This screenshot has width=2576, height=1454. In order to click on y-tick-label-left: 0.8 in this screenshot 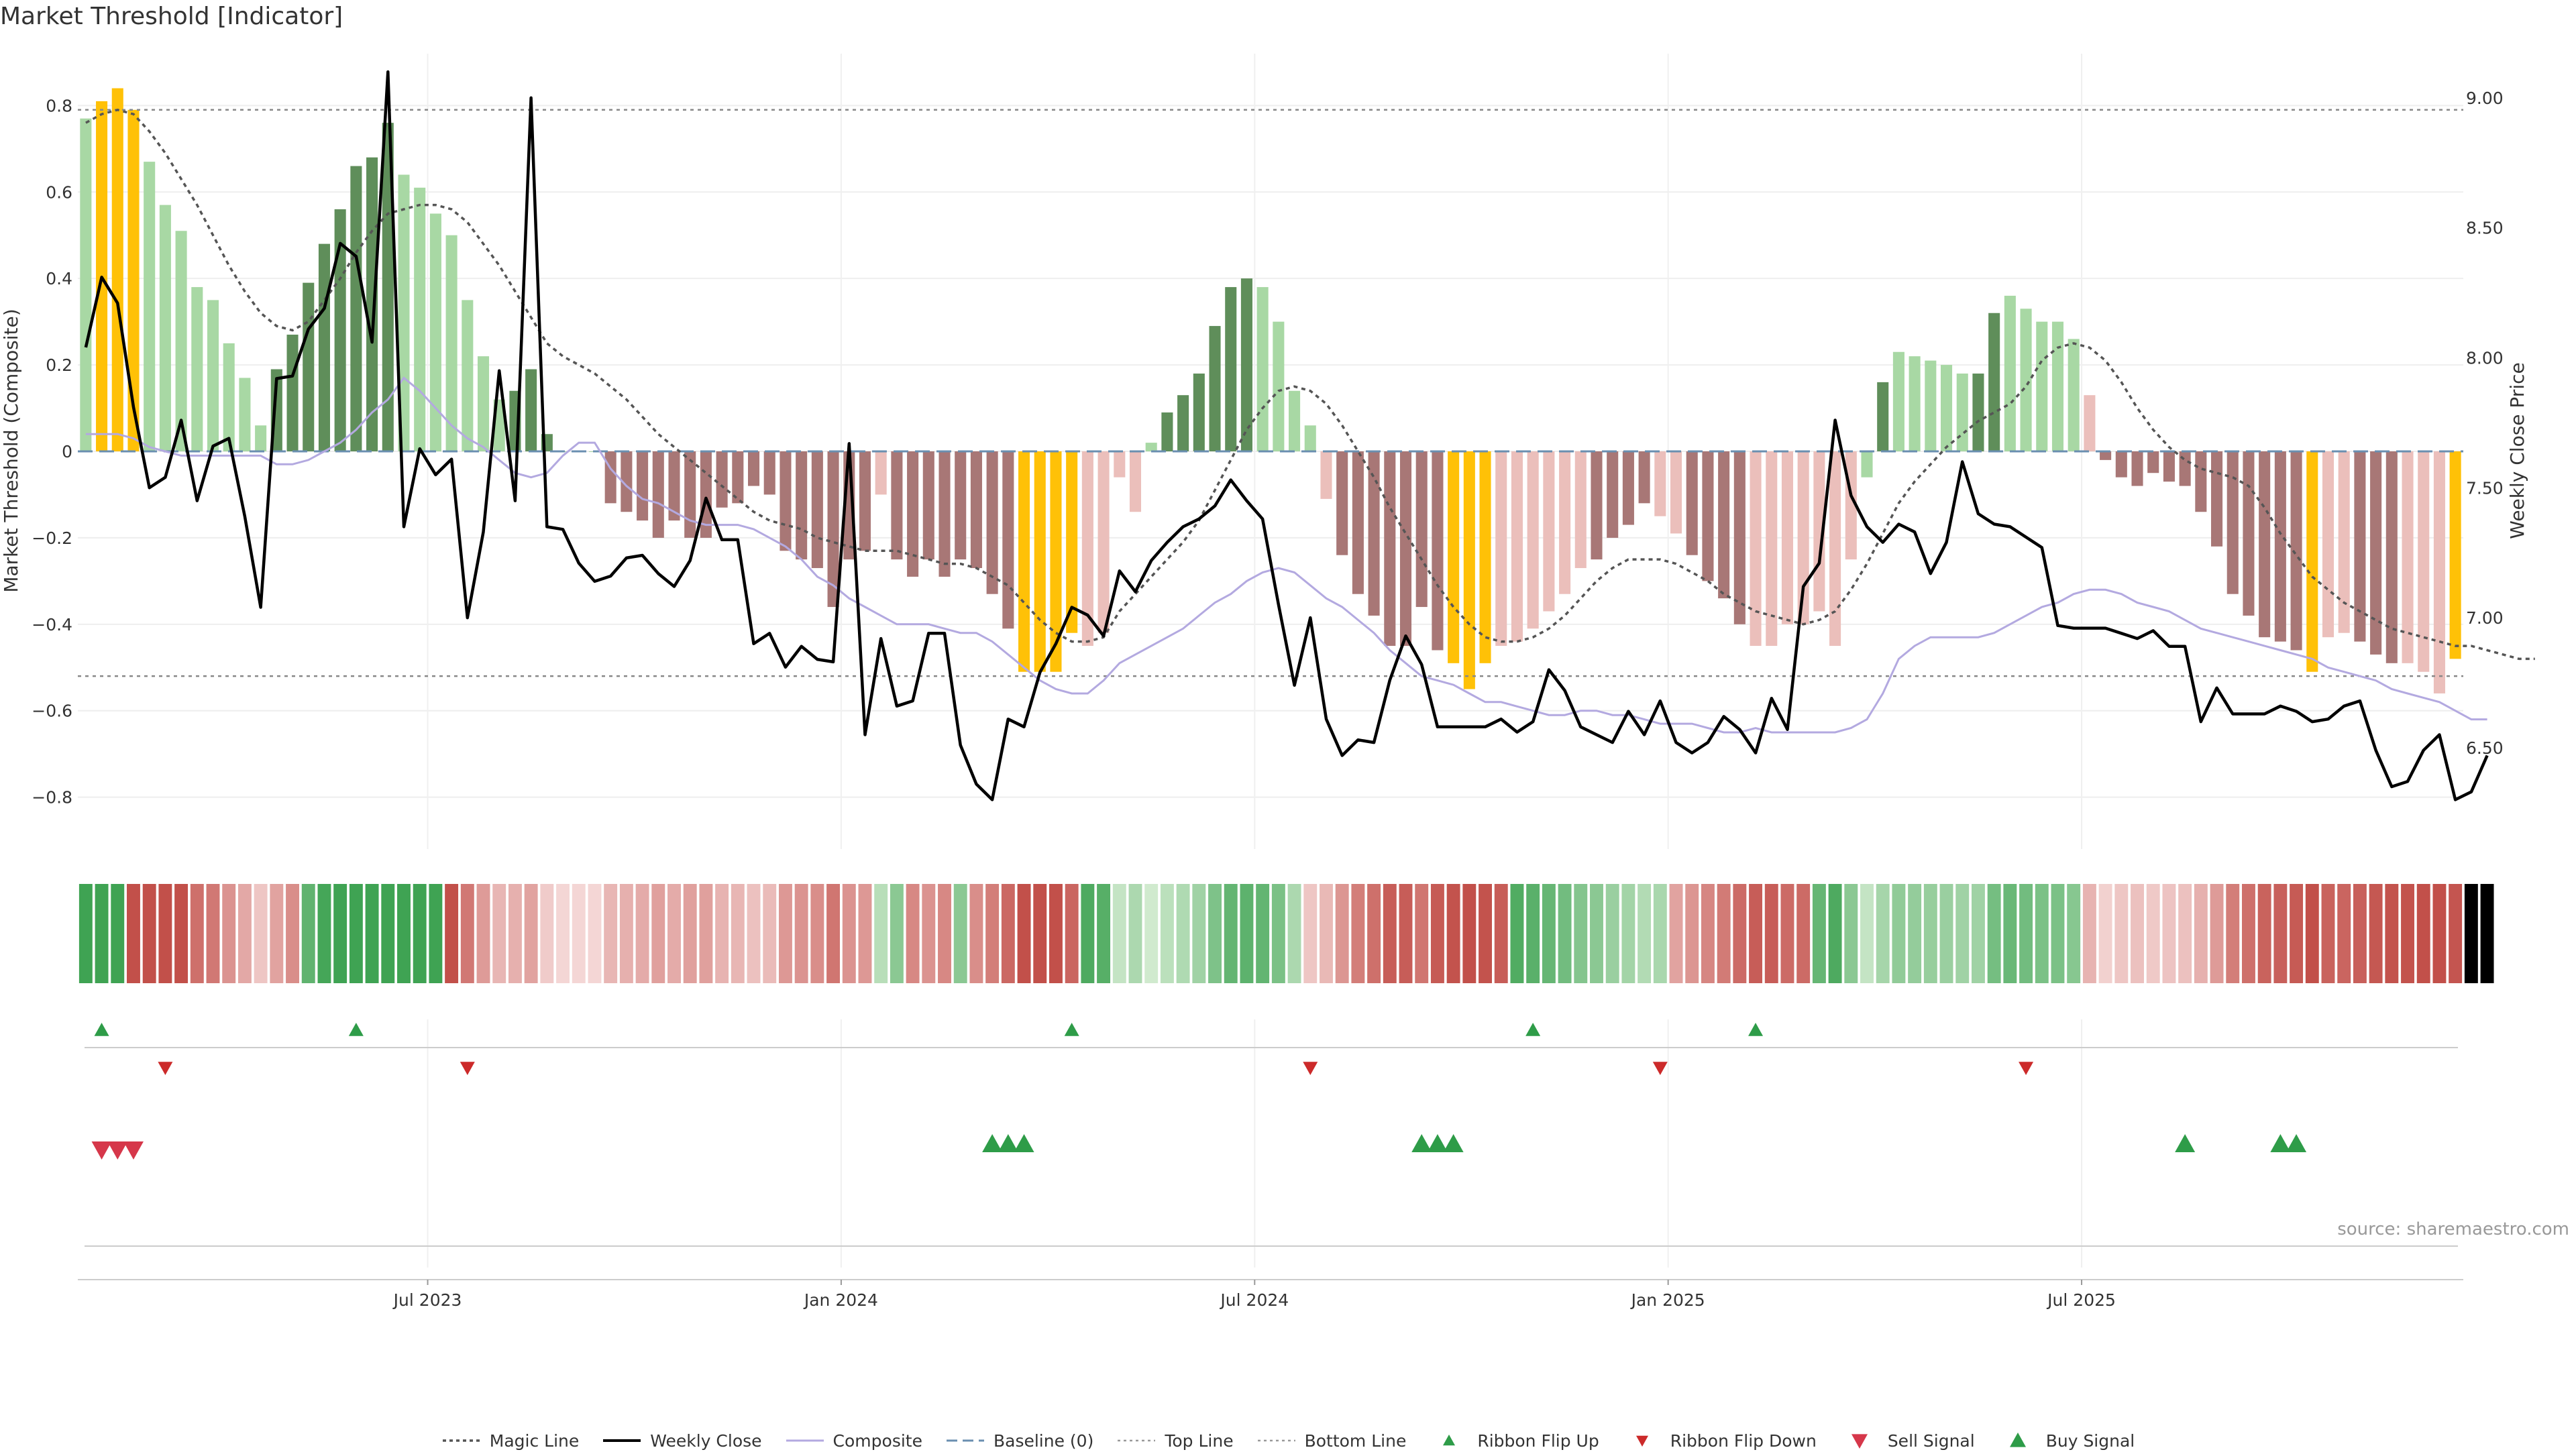, I will do `click(59, 105)`.